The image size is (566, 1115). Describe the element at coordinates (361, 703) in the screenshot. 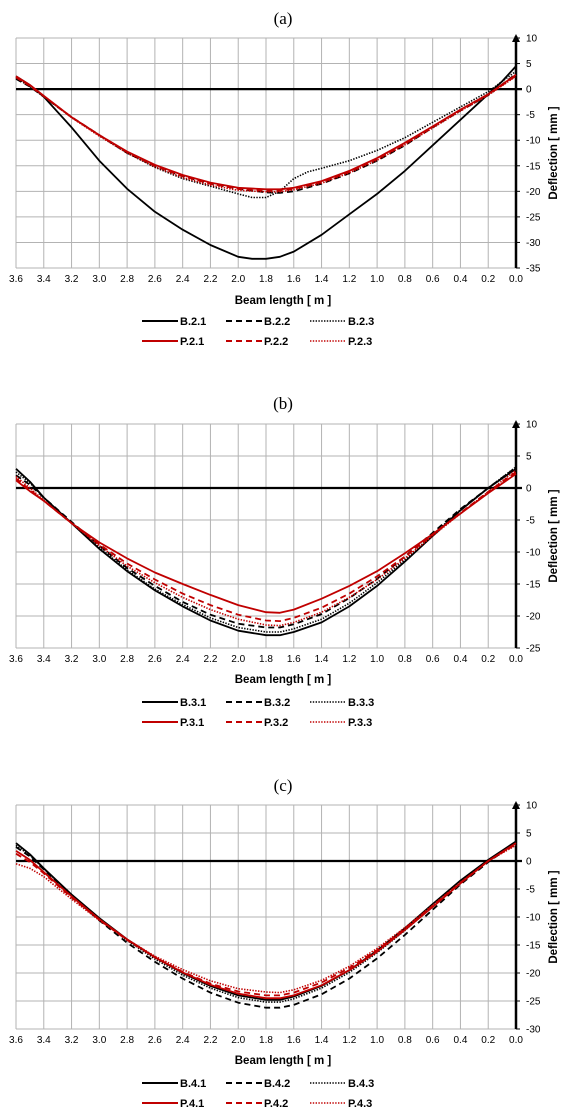

I see `legend-label-B.3.3: B.3.3` at that location.